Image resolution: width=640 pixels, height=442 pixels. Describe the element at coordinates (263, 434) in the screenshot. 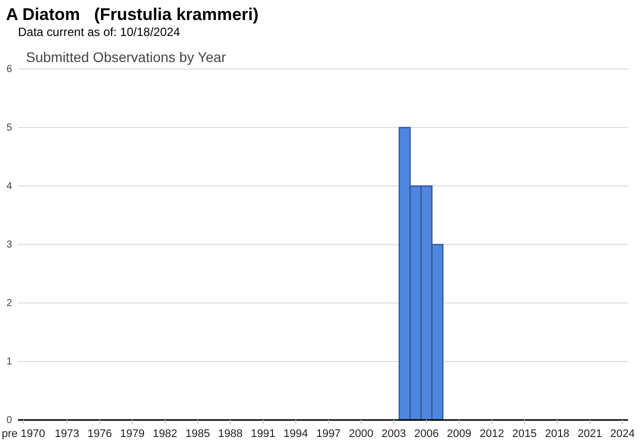

I see `x-tick-label: 1991` at that location.